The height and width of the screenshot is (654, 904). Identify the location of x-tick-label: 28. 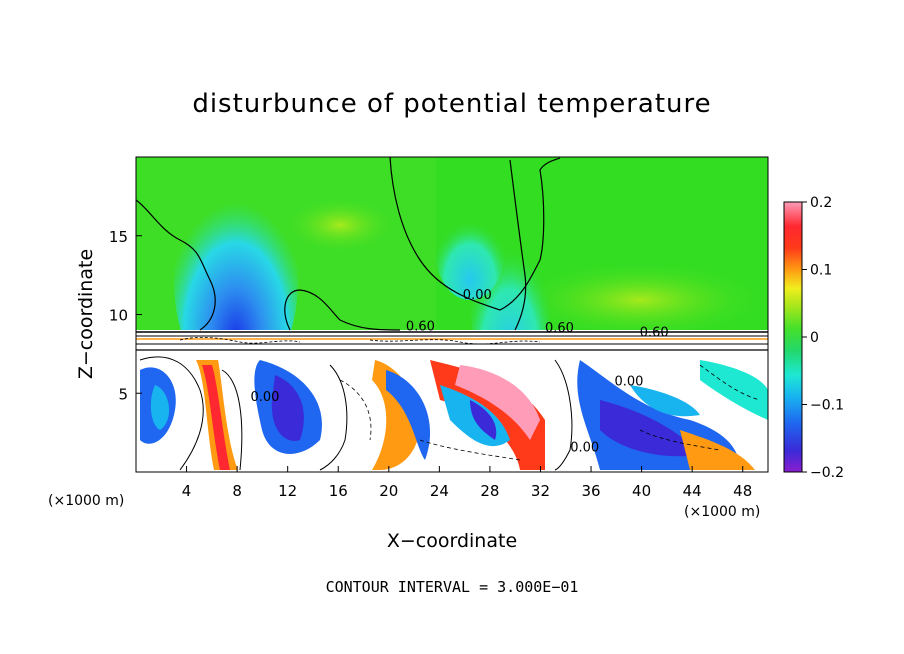
(489, 491).